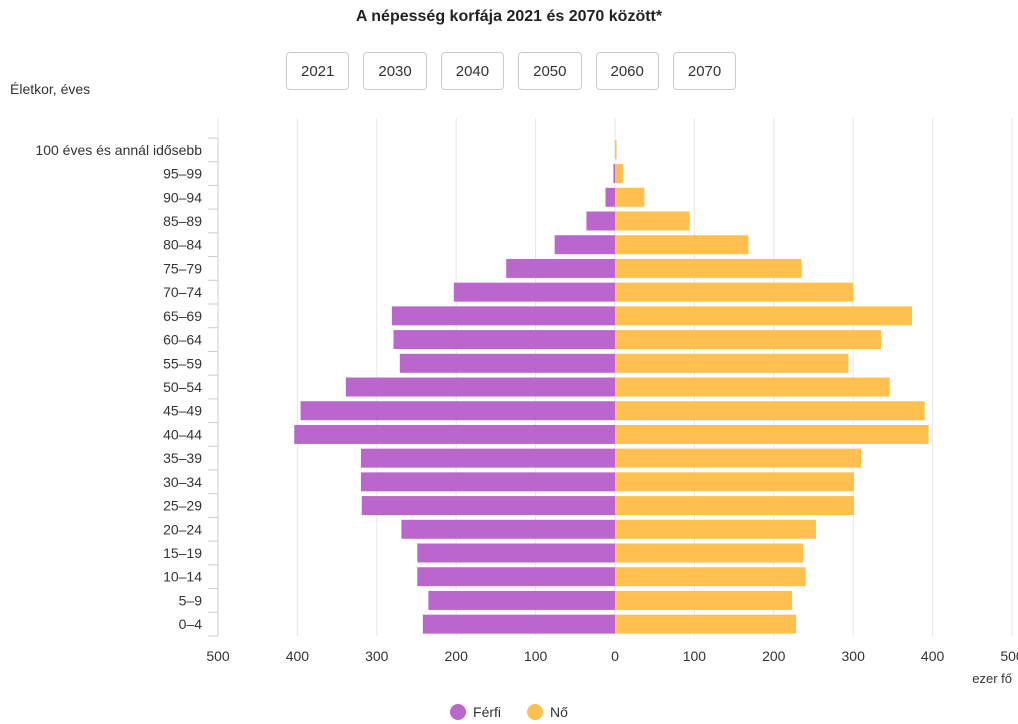 The height and width of the screenshot is (724, 1018). I want to click on x-tick-label-3: 200, so click(457, 656).